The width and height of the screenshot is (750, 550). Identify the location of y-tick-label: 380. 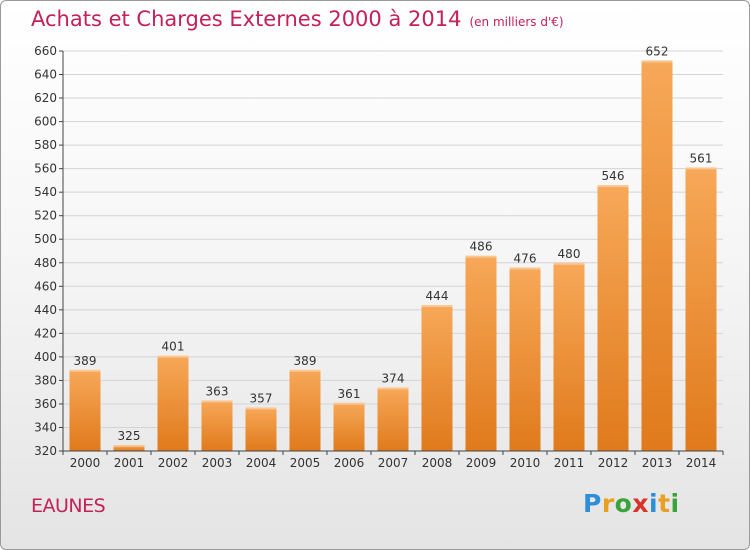
(45, 380).